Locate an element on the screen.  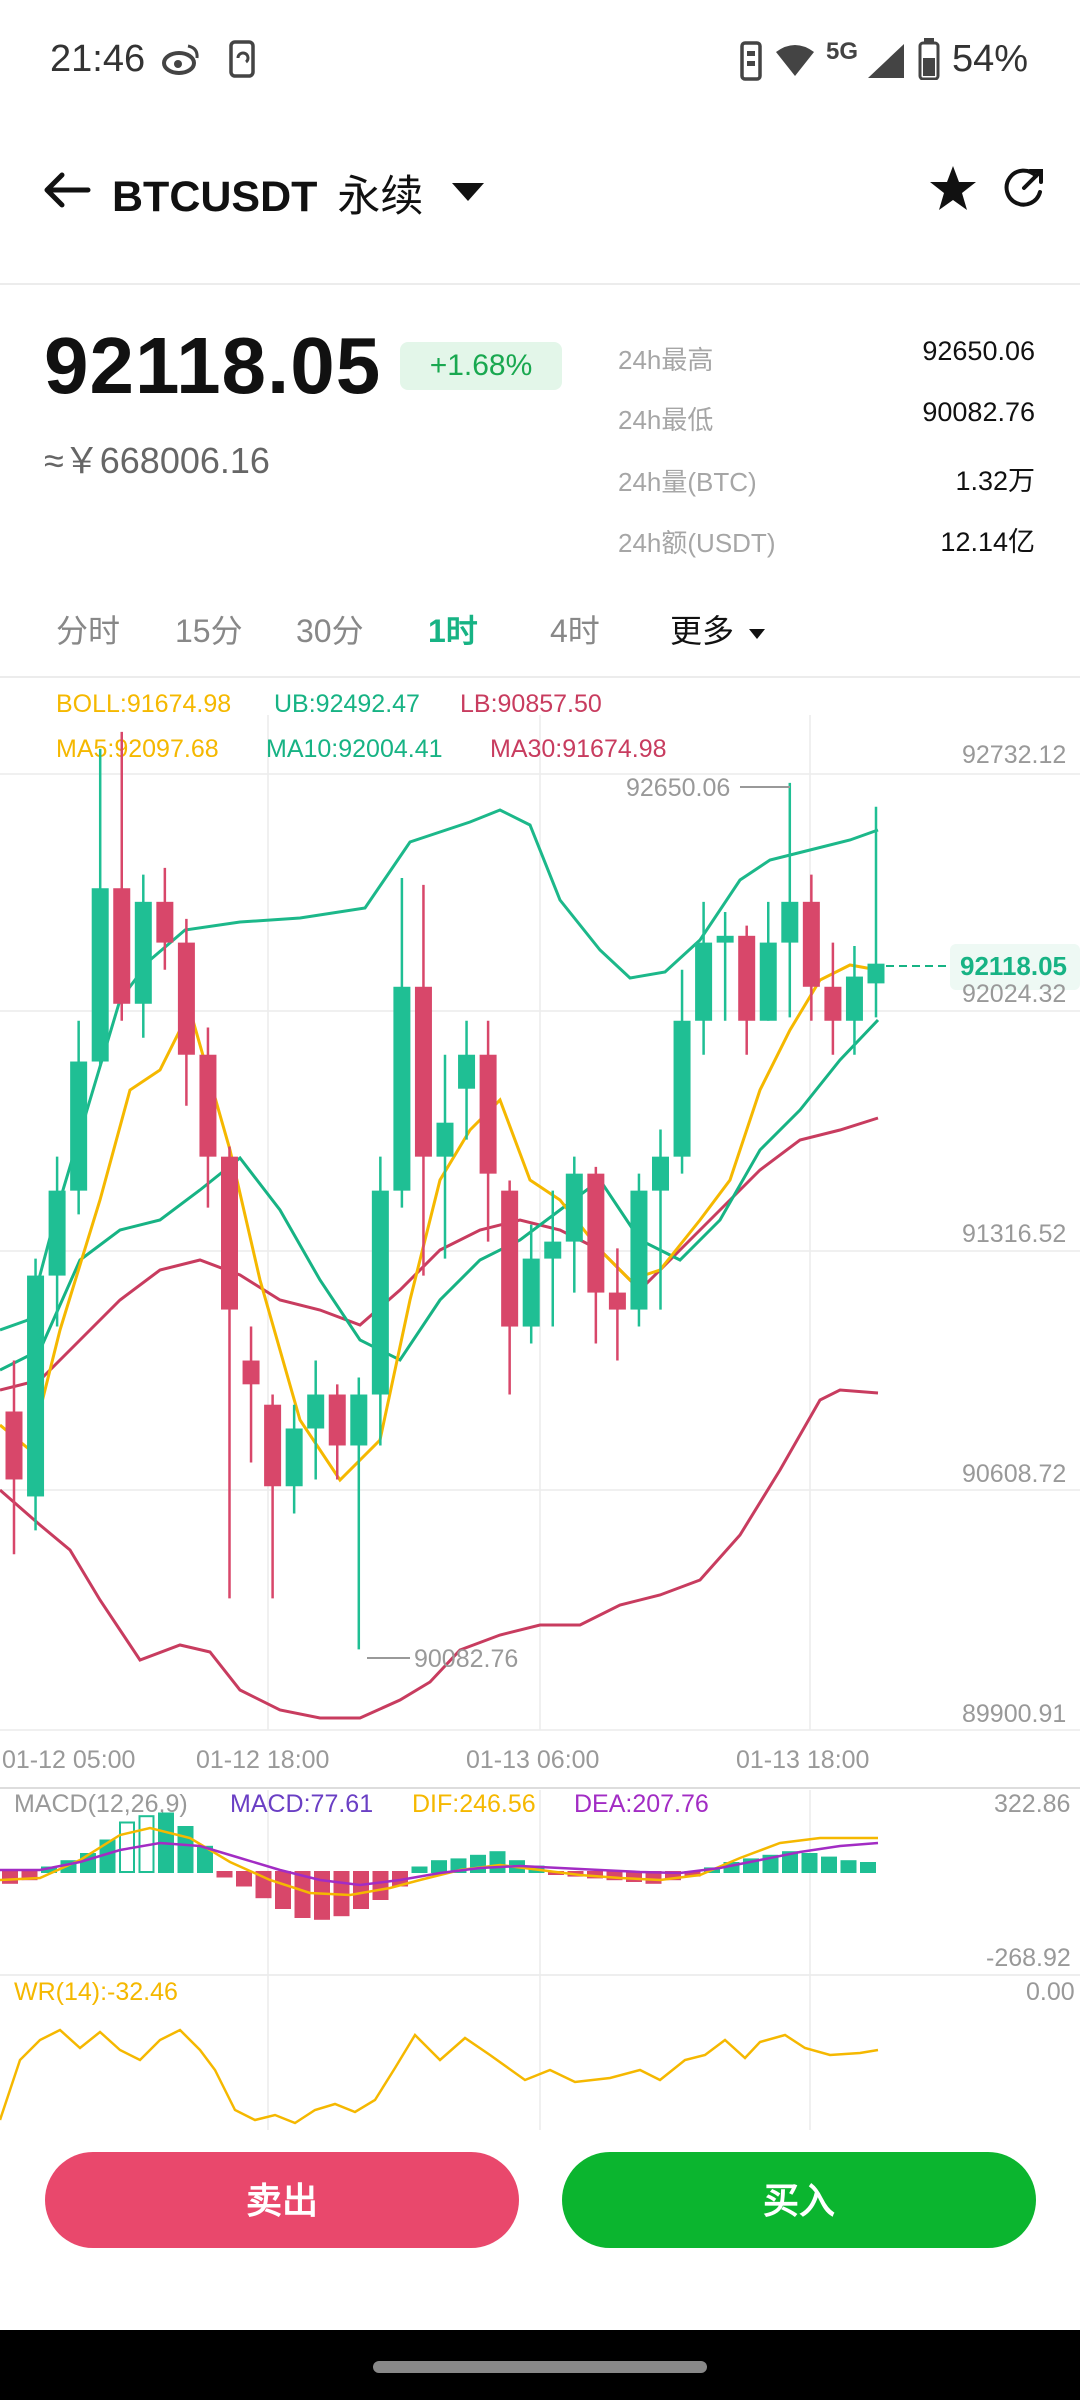
dea-line is located at coordinates (439, 1864).